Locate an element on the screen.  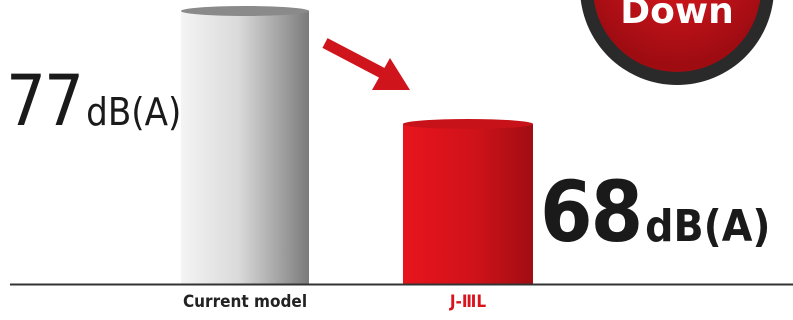
badge-text: Down is located at coordinates (677, 16).